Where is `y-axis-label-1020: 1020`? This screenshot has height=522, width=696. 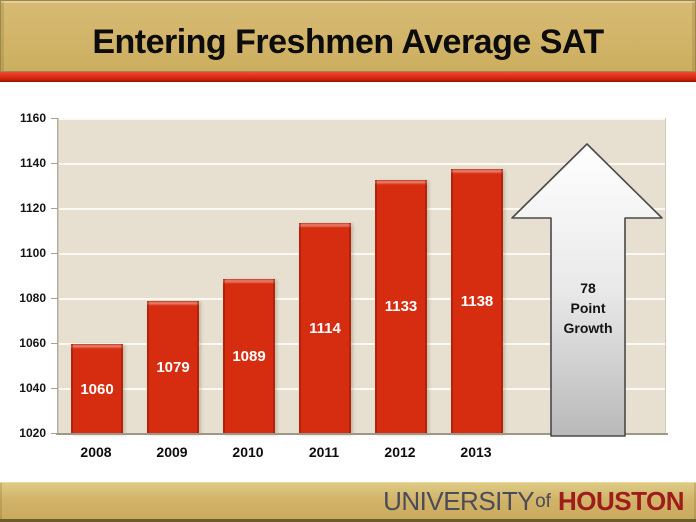 y-axis-label-1020: 1020 is located at coordinates (32, 433).